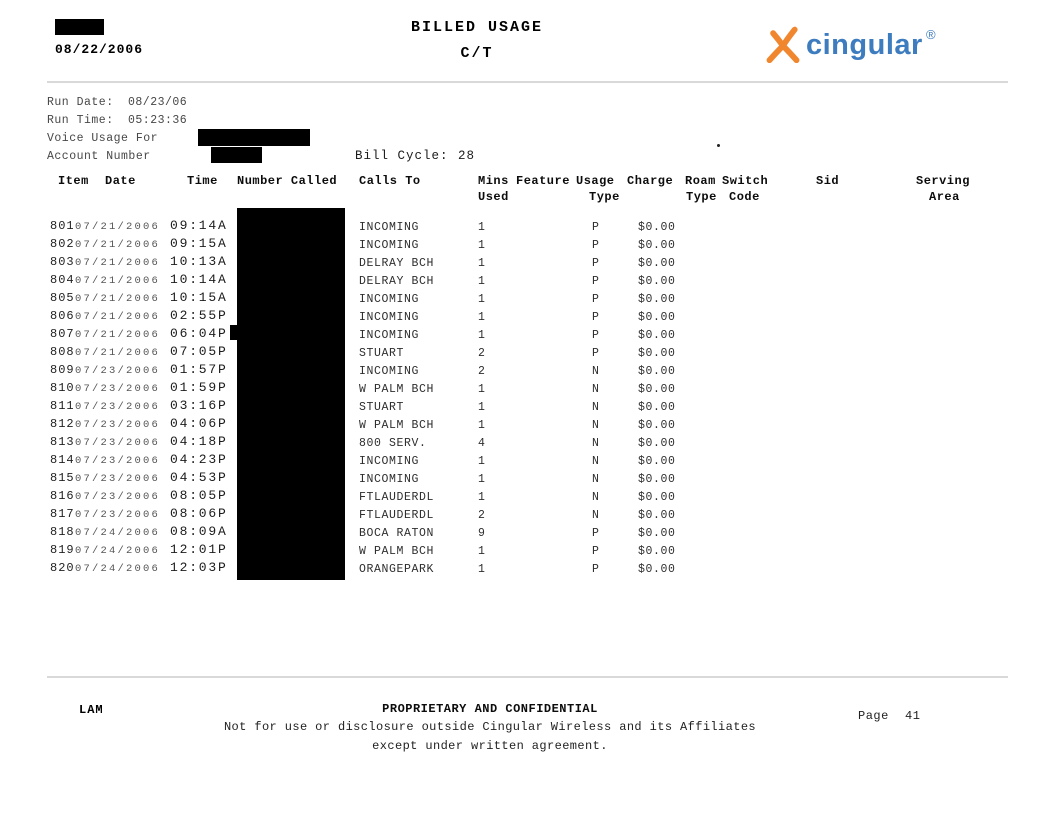 The height and width of the screenshot is (816, 1056). I want to click on table-row: 801 07/21/2006 09:14A INCOMING 1 P $0.00, so click(528, 226).